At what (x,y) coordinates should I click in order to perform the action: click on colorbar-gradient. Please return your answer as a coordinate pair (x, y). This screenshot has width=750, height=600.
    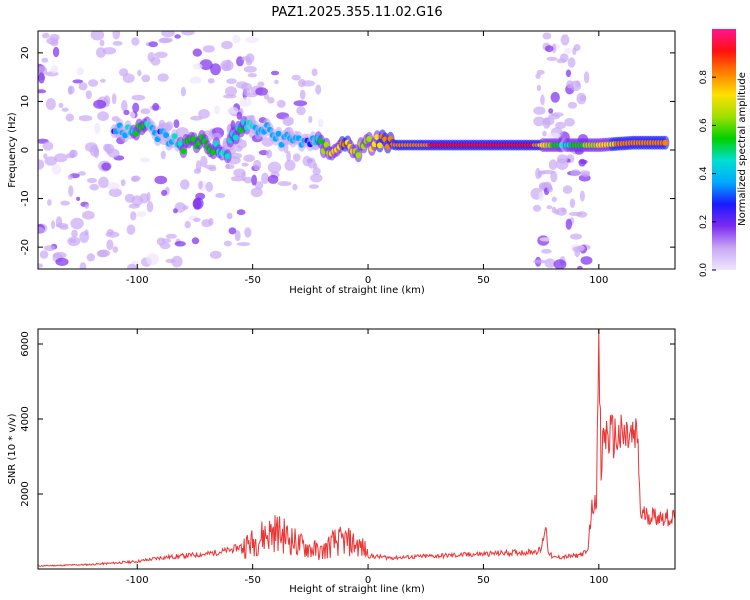
    Looking at the image, I should click on (724, 149).